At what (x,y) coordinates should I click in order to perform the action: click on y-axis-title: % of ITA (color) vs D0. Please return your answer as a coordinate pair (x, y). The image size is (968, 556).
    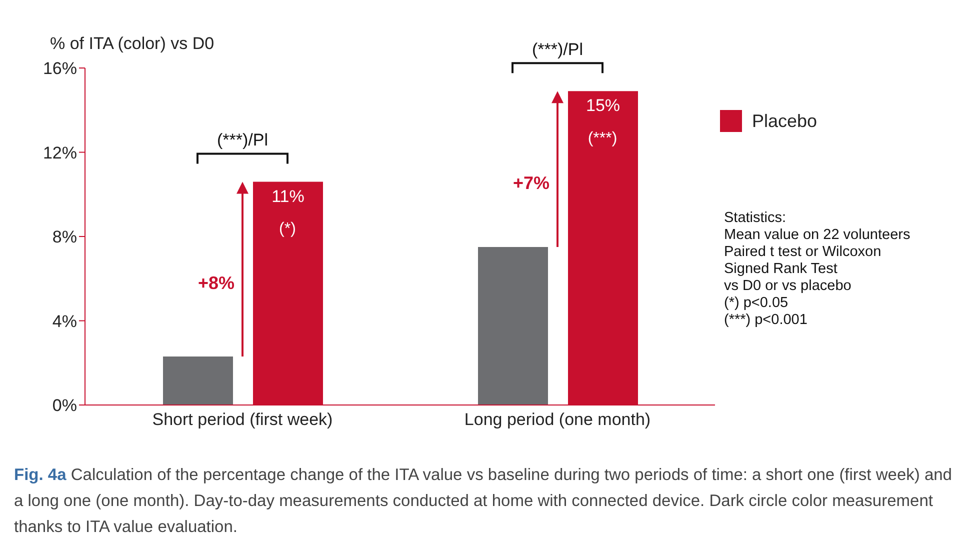
    Looking at the image, I should click on (132, 44).